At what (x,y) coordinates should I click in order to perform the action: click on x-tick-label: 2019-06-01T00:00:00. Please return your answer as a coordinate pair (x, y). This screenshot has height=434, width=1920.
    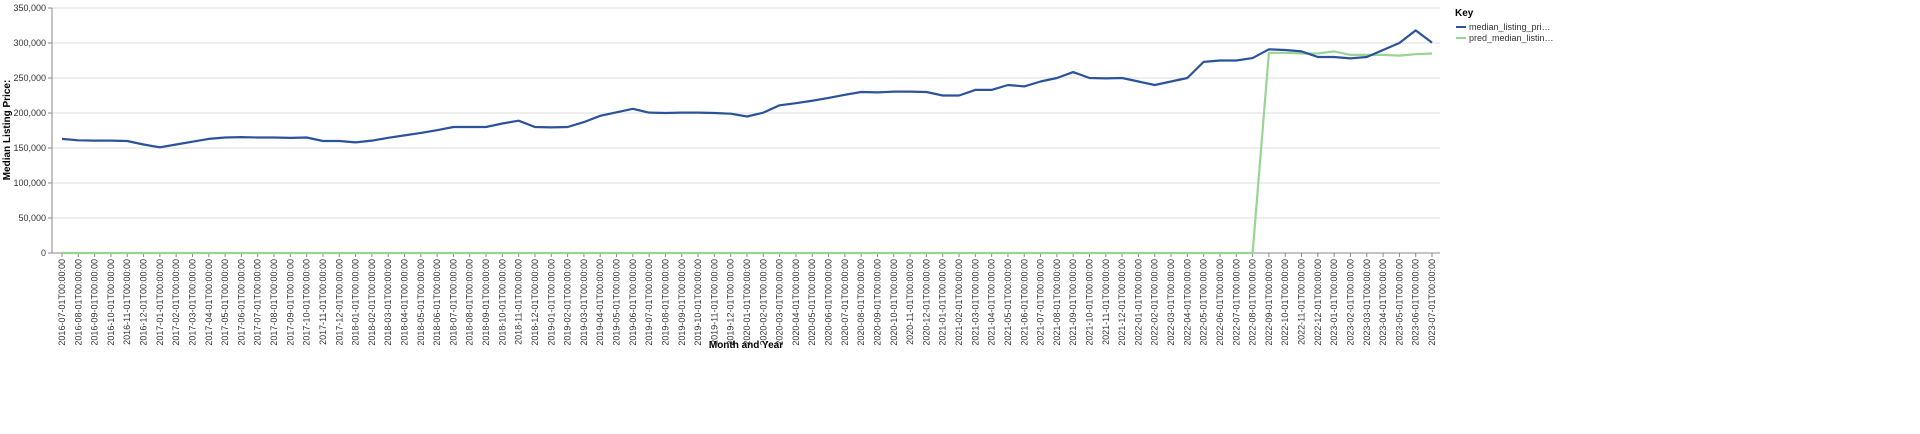
    Looking at the image, I should click on (633, 302).